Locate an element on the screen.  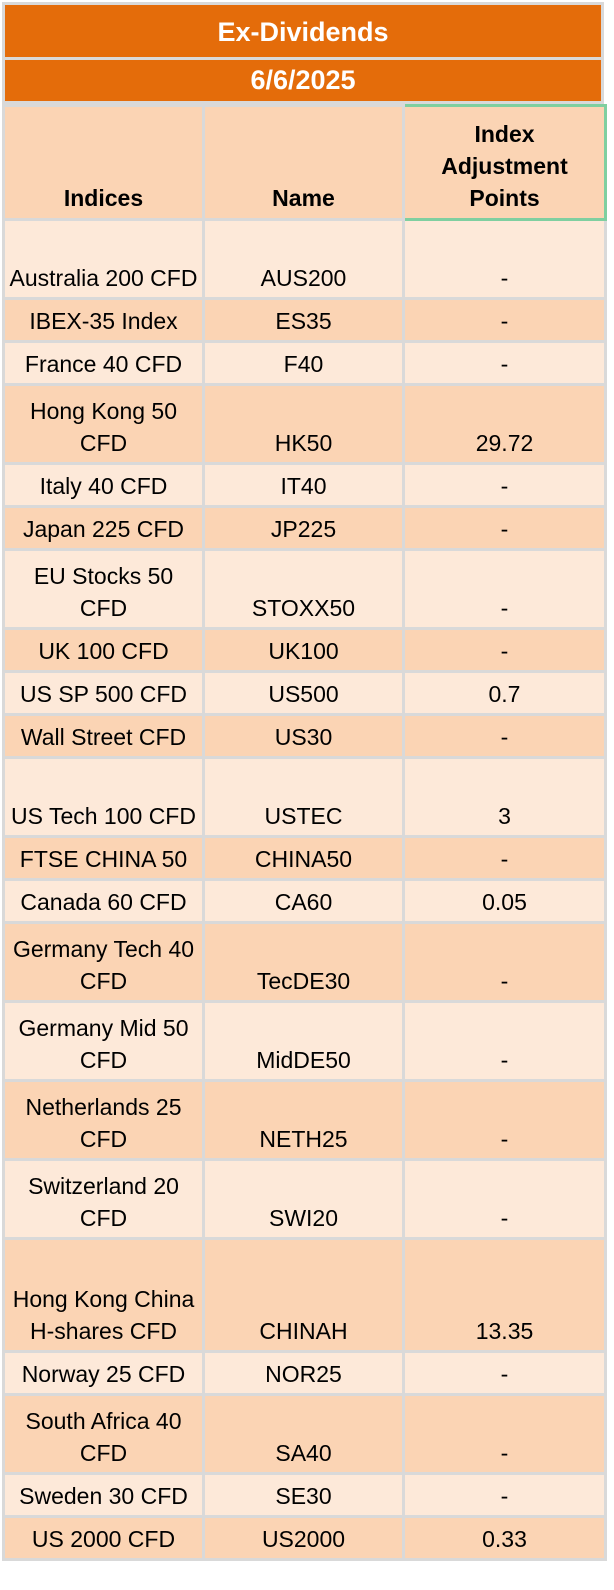
index-cell: Switzerland 20 CFD is located at coordinates (103, 1199).